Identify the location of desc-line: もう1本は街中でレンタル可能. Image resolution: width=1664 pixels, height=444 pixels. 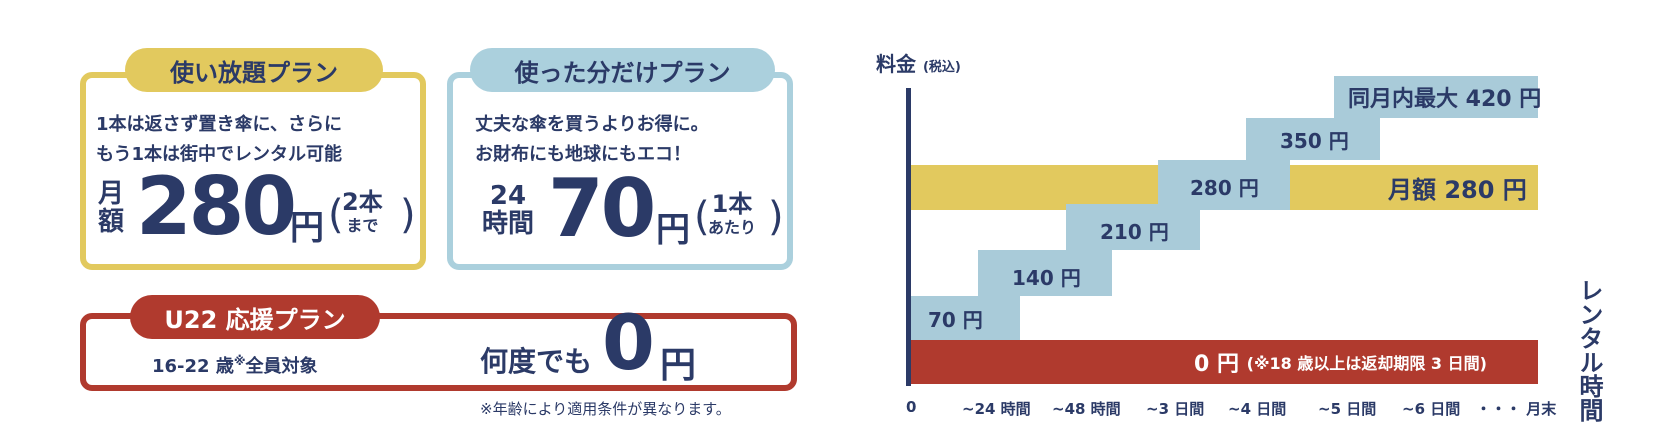
(219, 154).